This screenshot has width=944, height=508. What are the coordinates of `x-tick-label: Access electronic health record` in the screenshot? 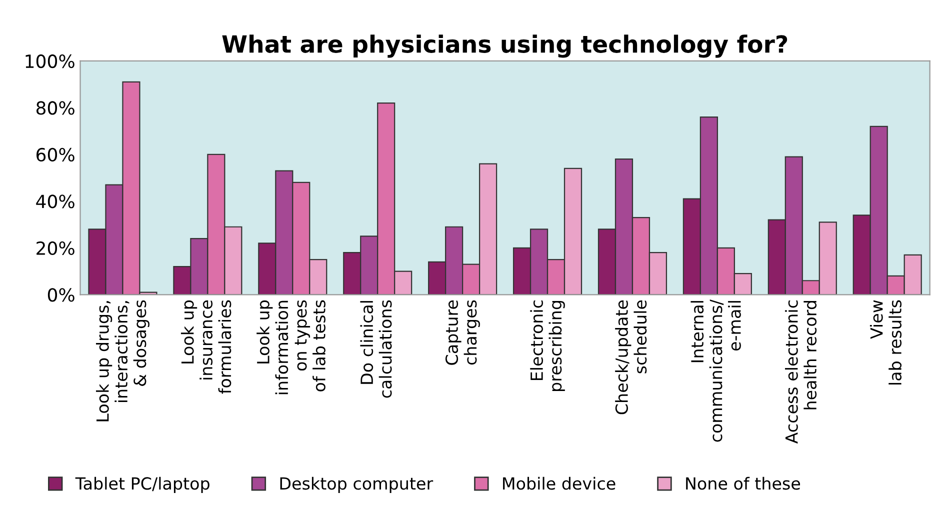 It's located at (801, 372).